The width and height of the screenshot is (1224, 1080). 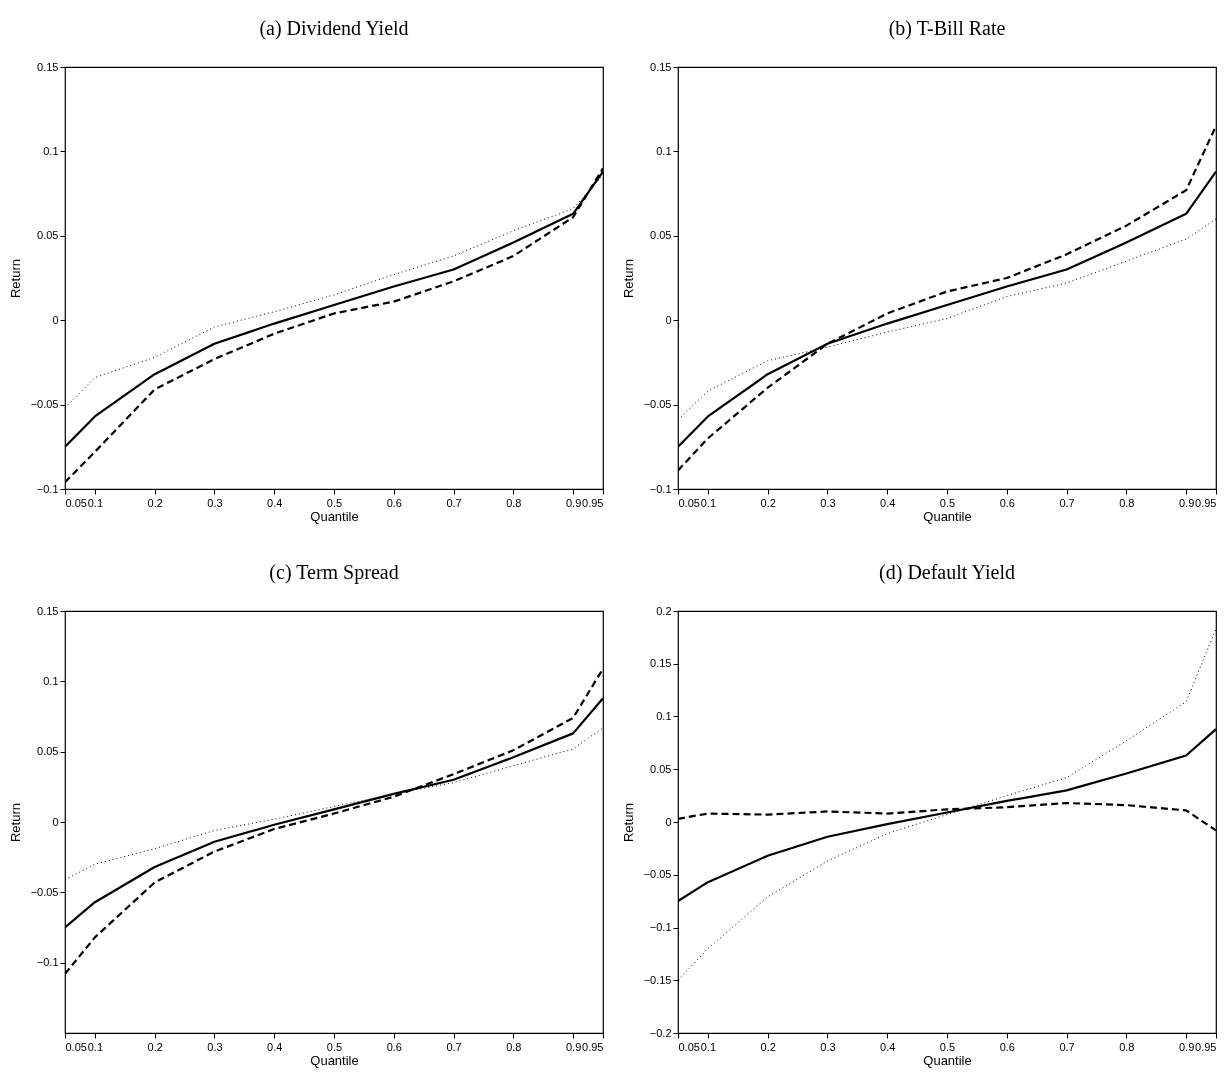 I want to click on chart-title: (b) T-Bill Rate, so click(x=947, y=28).